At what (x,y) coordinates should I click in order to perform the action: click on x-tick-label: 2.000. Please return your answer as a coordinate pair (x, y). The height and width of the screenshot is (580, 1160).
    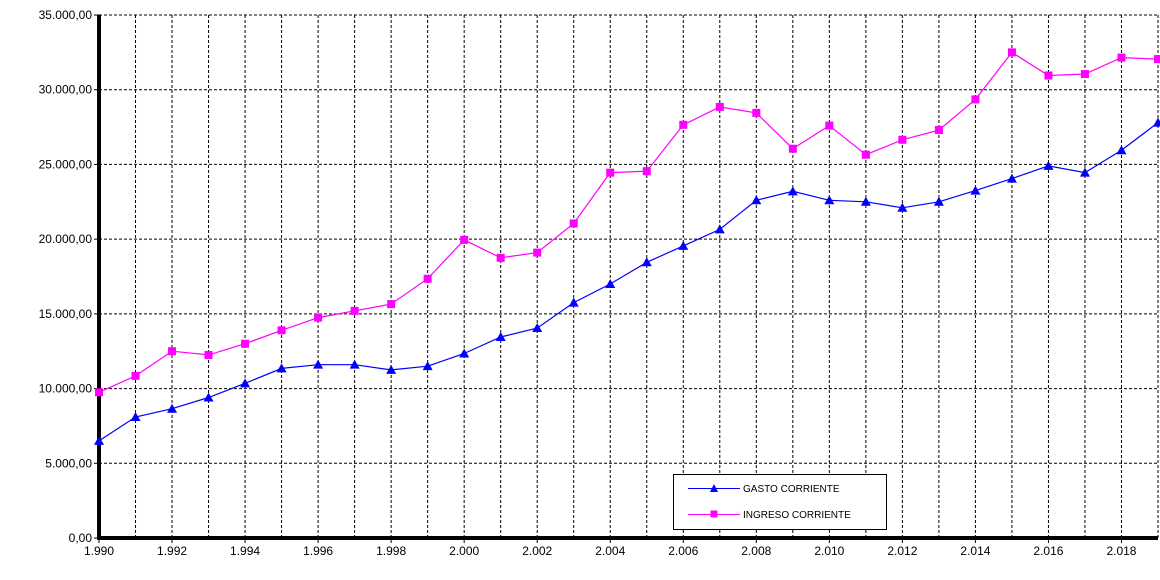
    Looking at the image, I should click on (464, 551).